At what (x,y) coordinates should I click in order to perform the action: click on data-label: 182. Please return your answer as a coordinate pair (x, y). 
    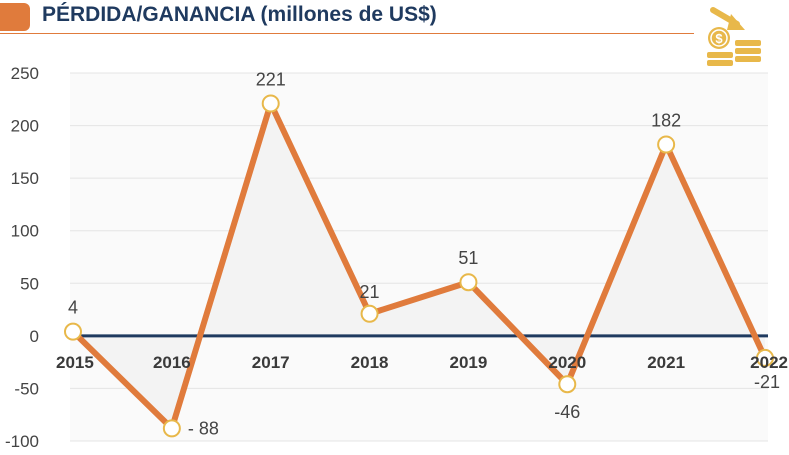
    Looking at the image, I should click on (666, 120).